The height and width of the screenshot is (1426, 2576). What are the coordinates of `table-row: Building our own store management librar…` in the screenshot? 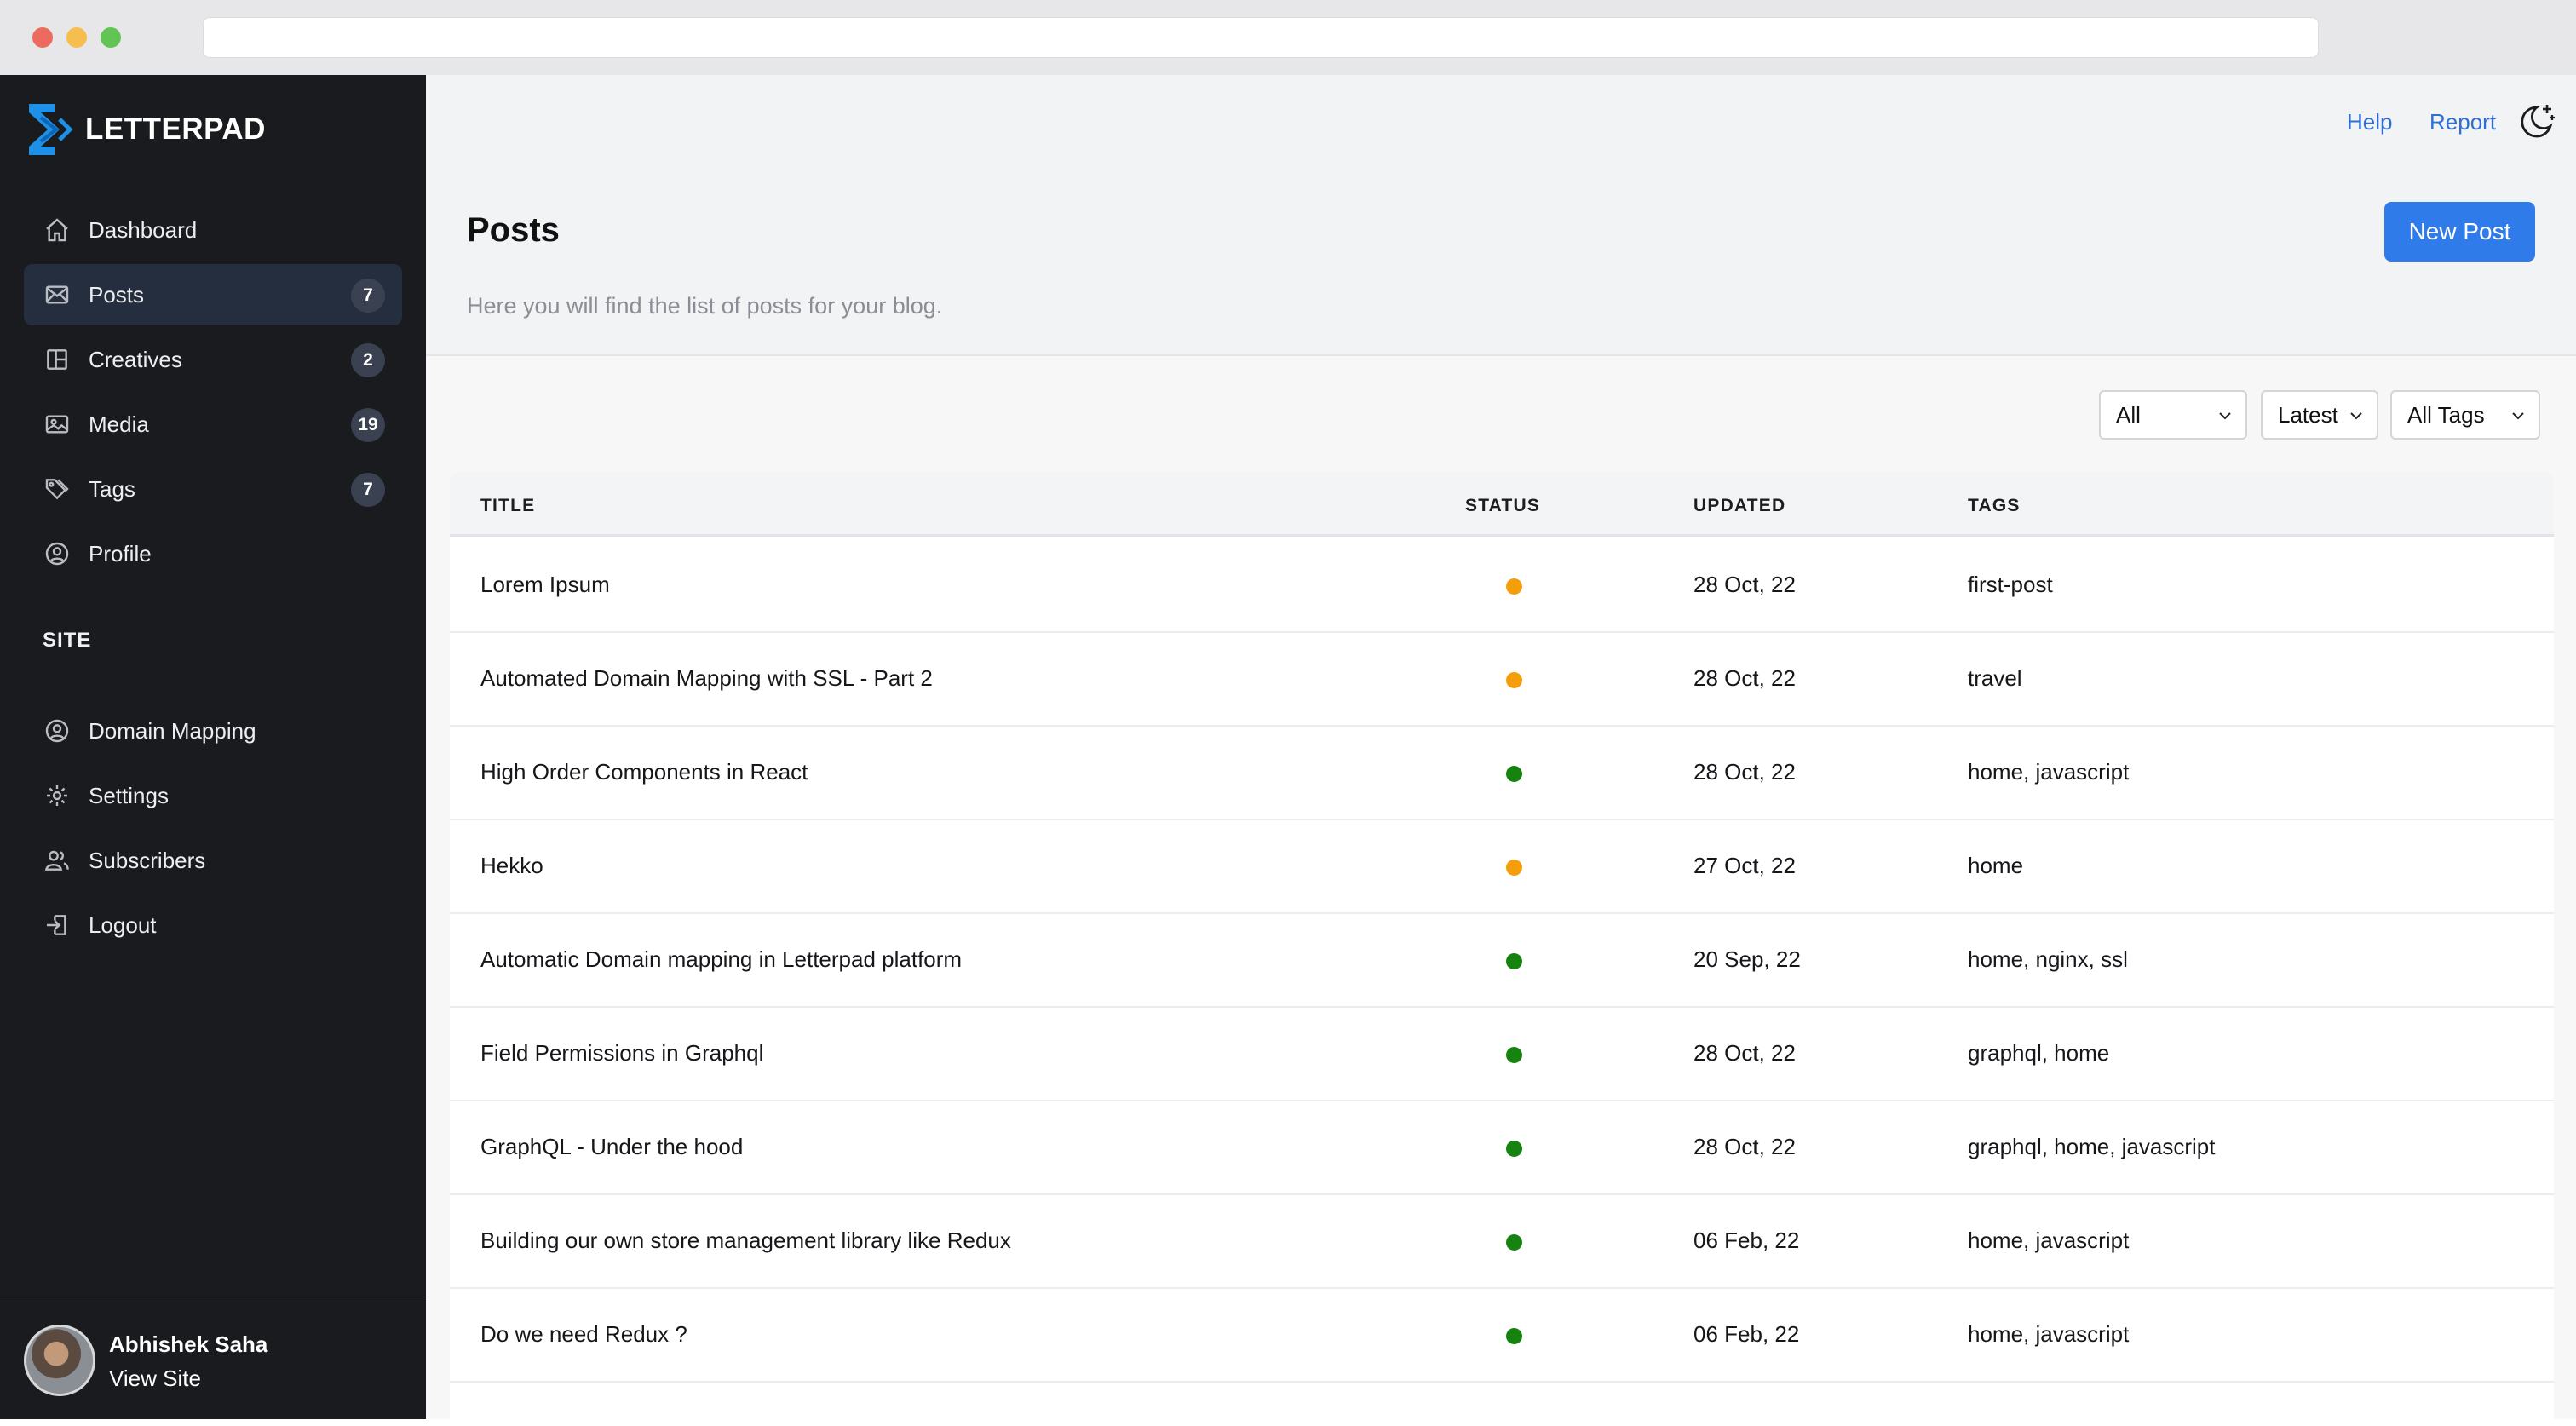 It's located at (1502, 1242).